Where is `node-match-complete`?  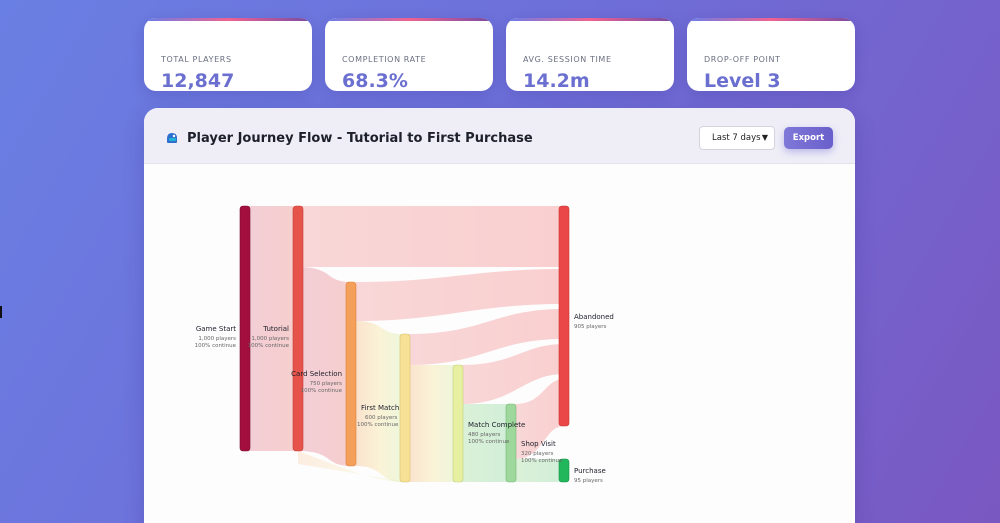 node-match-complete is located at coordinates (458, 423).